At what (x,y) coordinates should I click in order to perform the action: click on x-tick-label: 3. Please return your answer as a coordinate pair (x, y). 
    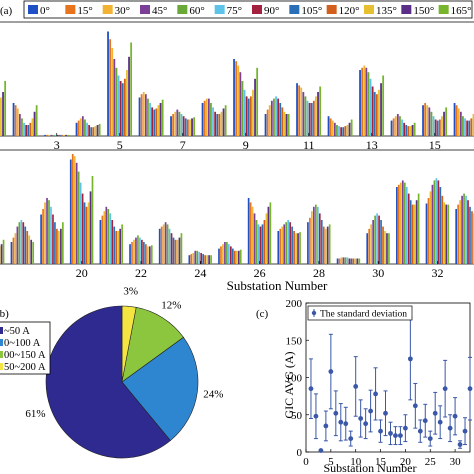
    Looking at the image, I should click on (57, 145).